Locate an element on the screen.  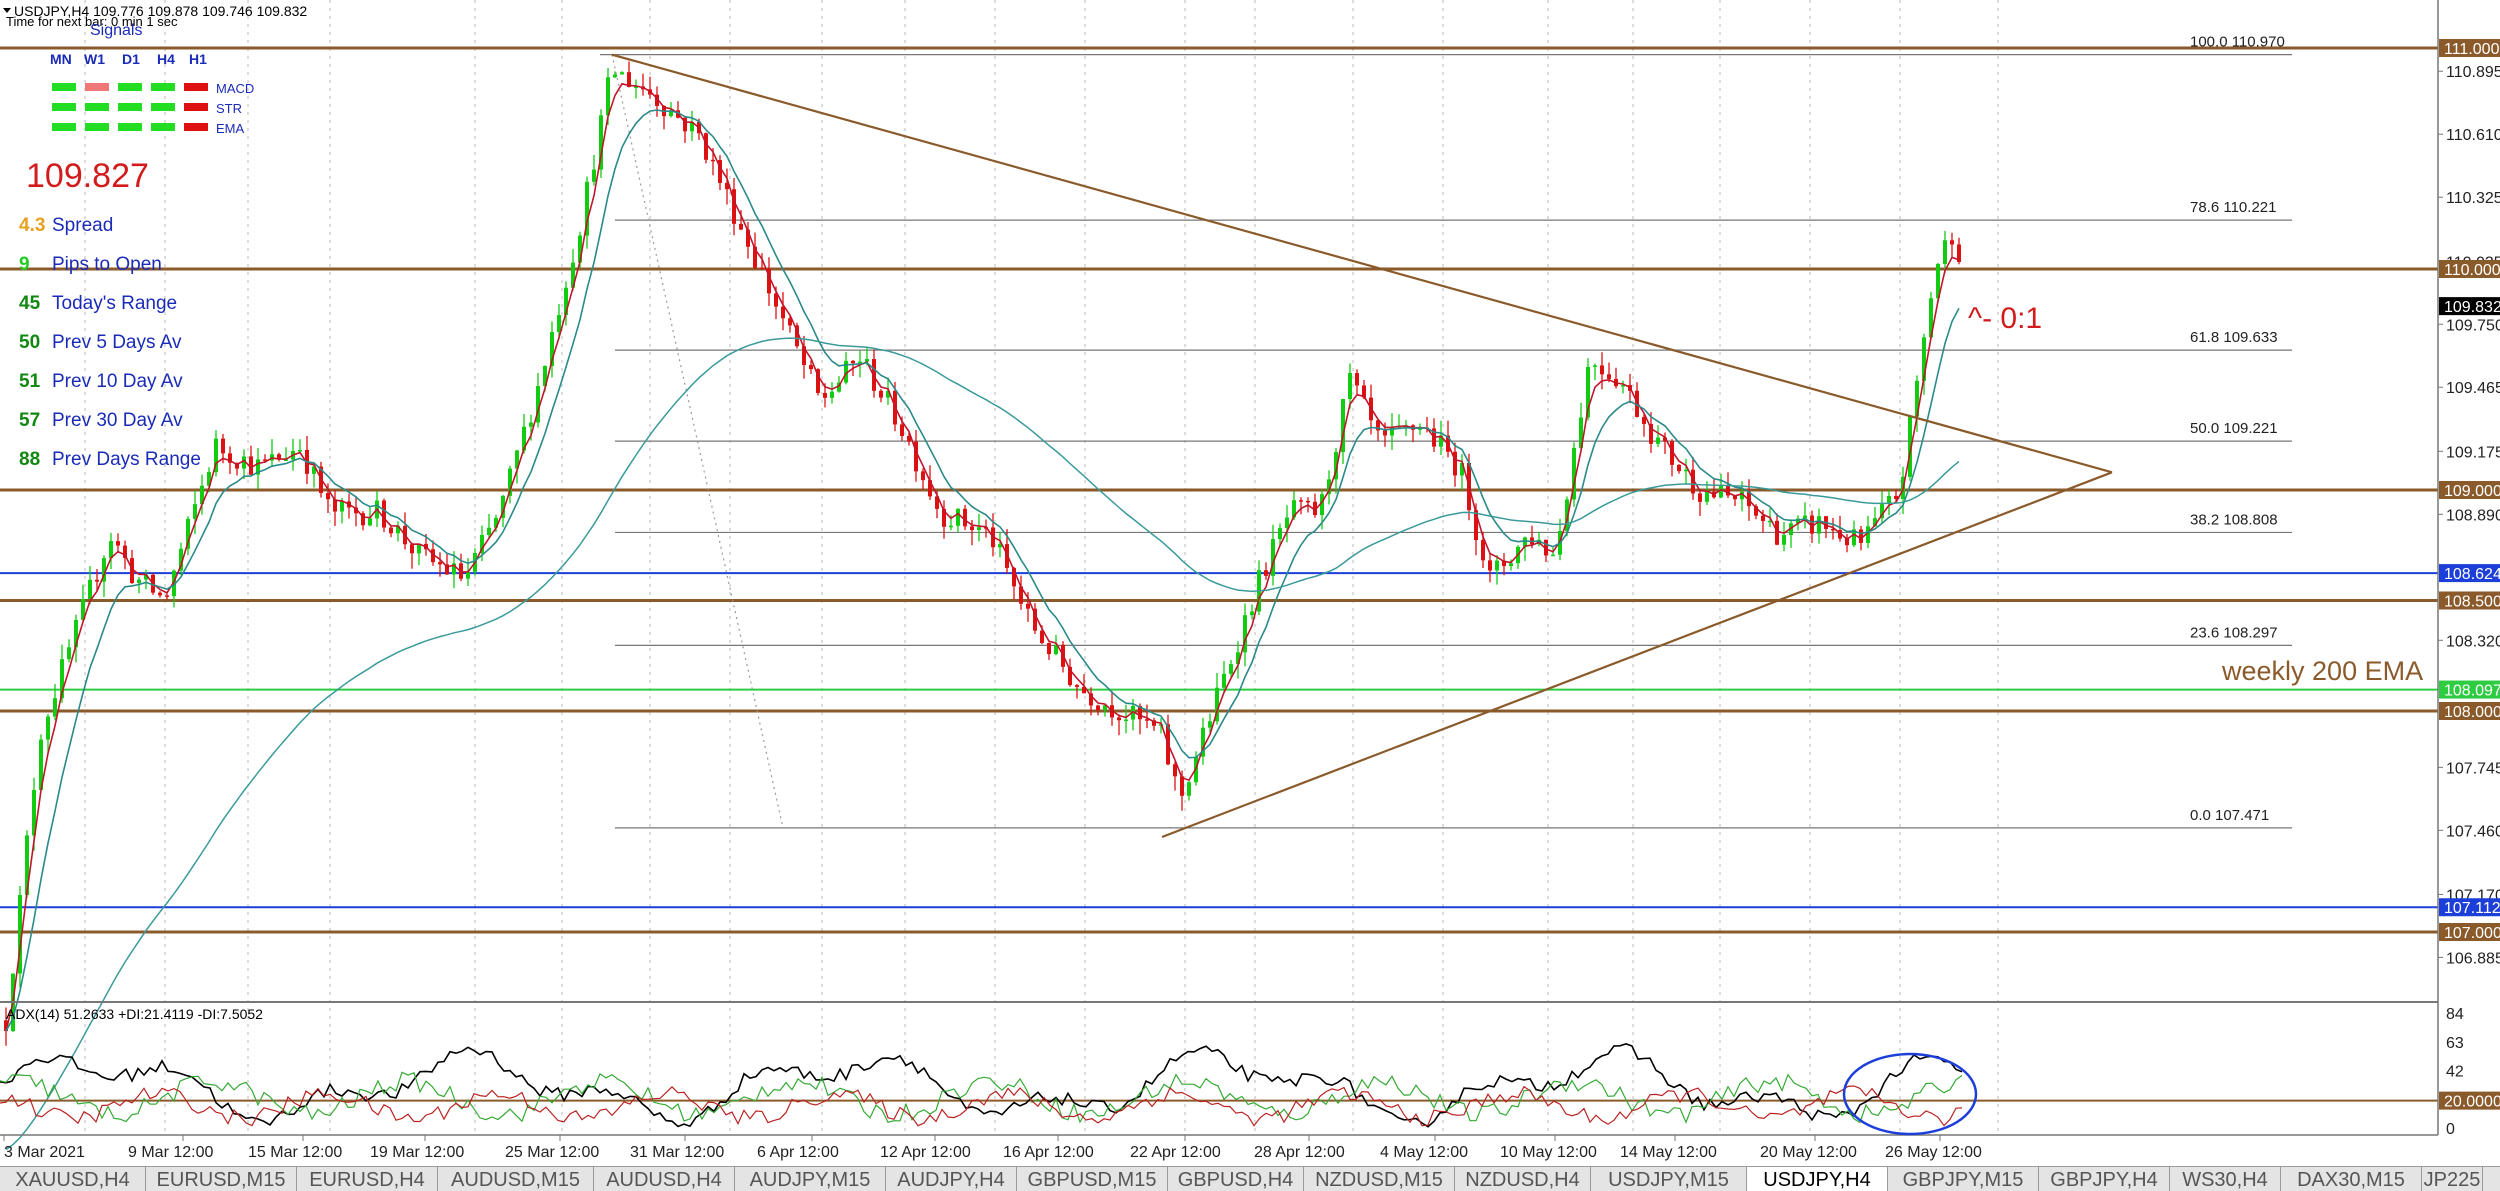
price-badge-label: 108.000 is located at coordinates (2472, 712).